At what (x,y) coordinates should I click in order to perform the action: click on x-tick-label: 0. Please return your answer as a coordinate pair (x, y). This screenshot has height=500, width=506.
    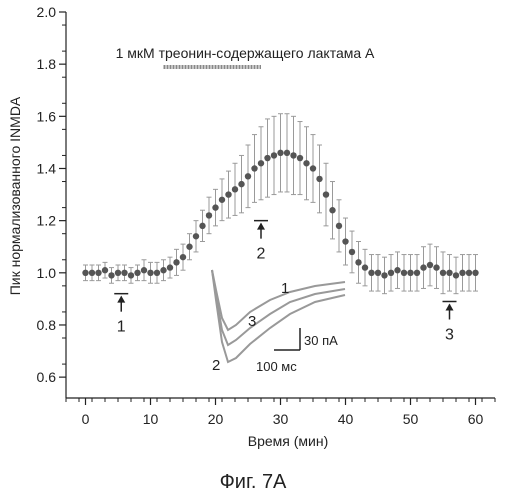
    Looking at the image, I should click on (86, 419).